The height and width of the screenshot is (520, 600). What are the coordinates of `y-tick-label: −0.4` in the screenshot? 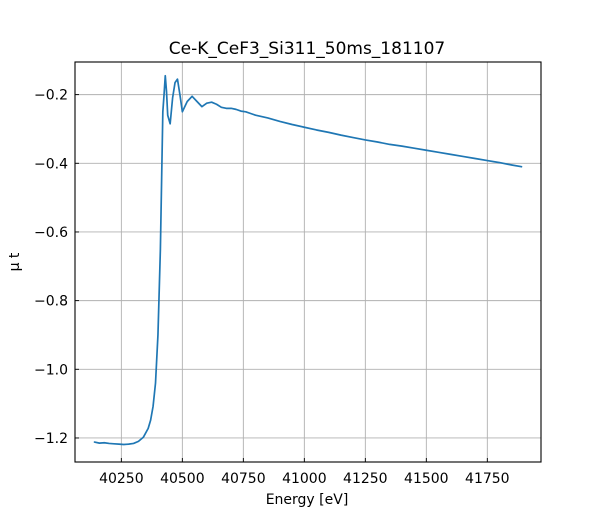 It's located at (51, 164).